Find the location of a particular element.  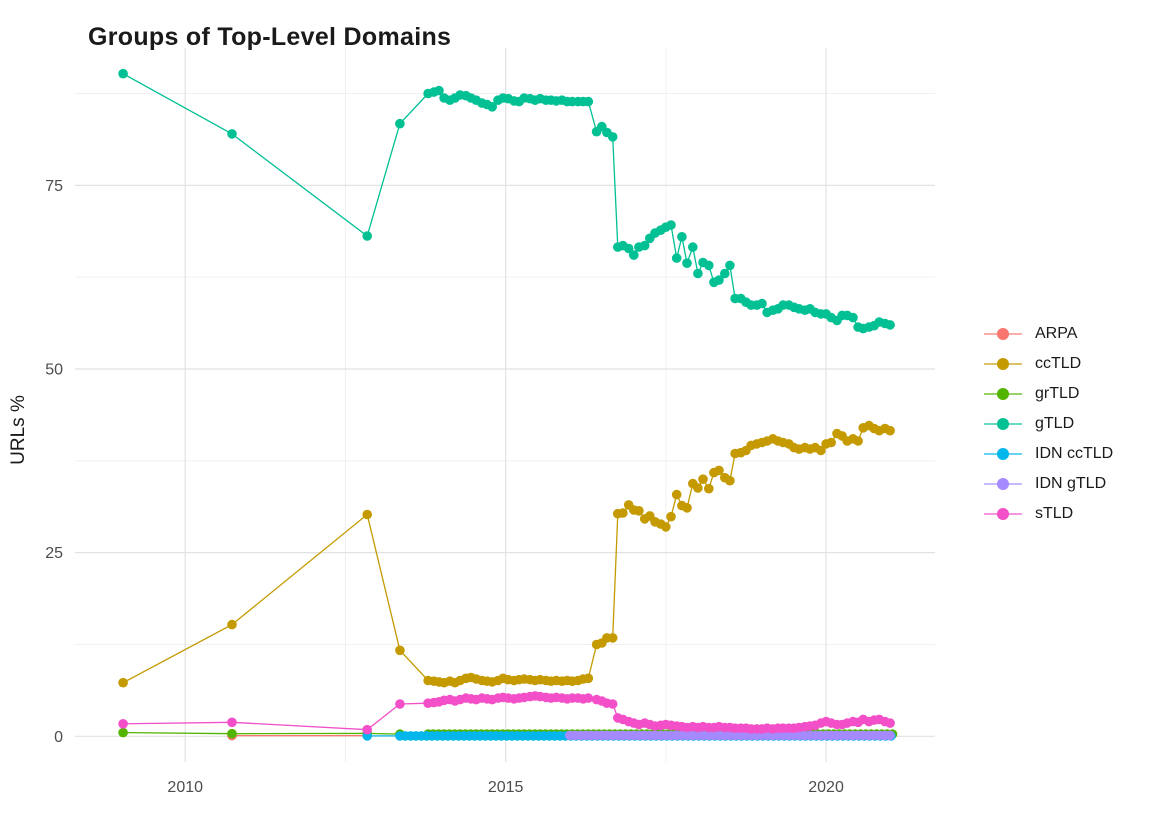

y-tick-label: 50 is located at coordinates (54, 370).